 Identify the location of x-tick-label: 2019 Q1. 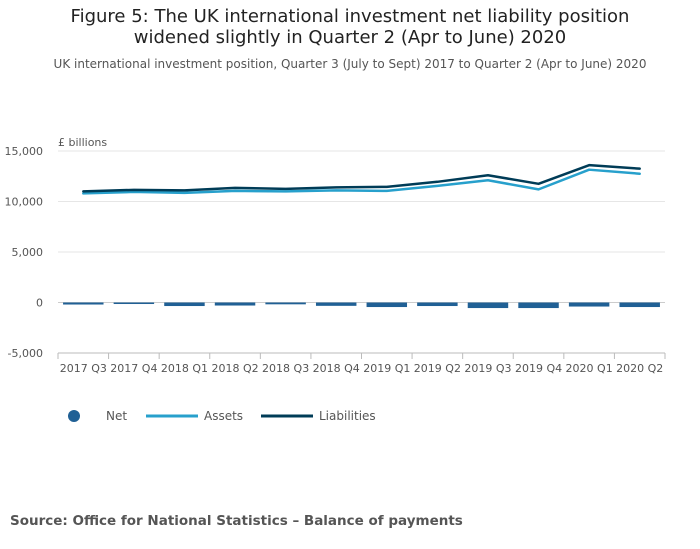
(386, 368).